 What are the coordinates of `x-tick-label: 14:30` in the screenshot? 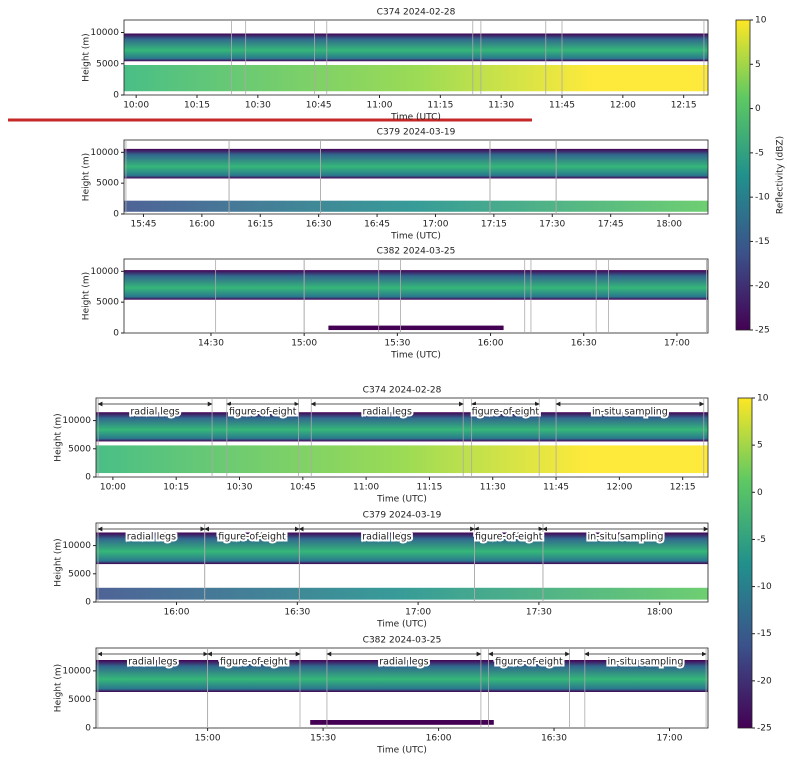 It's located at (211, 344).